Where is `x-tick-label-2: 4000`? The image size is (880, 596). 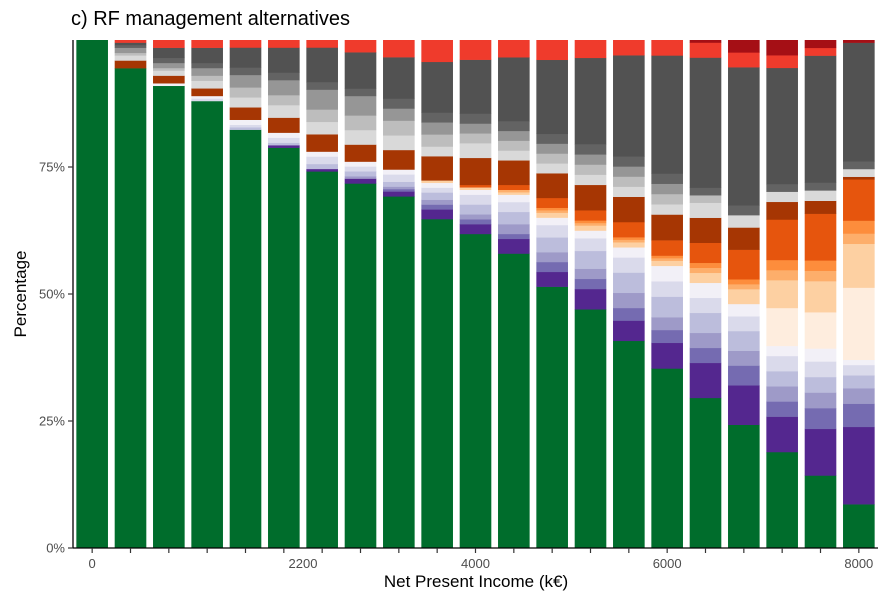
x-tick-label-2: 4000 is located at coordinates (475, 563).